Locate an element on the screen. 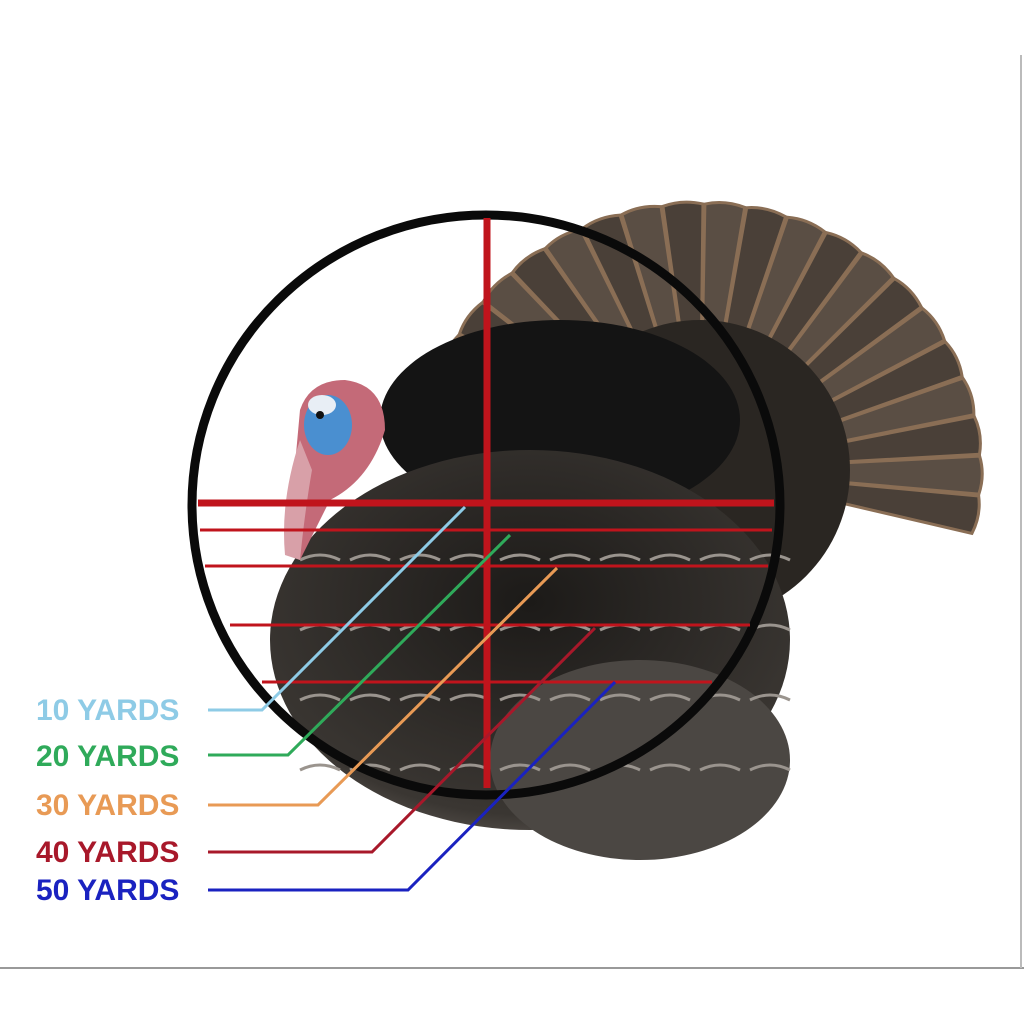 The width and height of the screenshot is (1024, 1024). label-50-yards: 50 YARDS is located at coordinates (107, 890).